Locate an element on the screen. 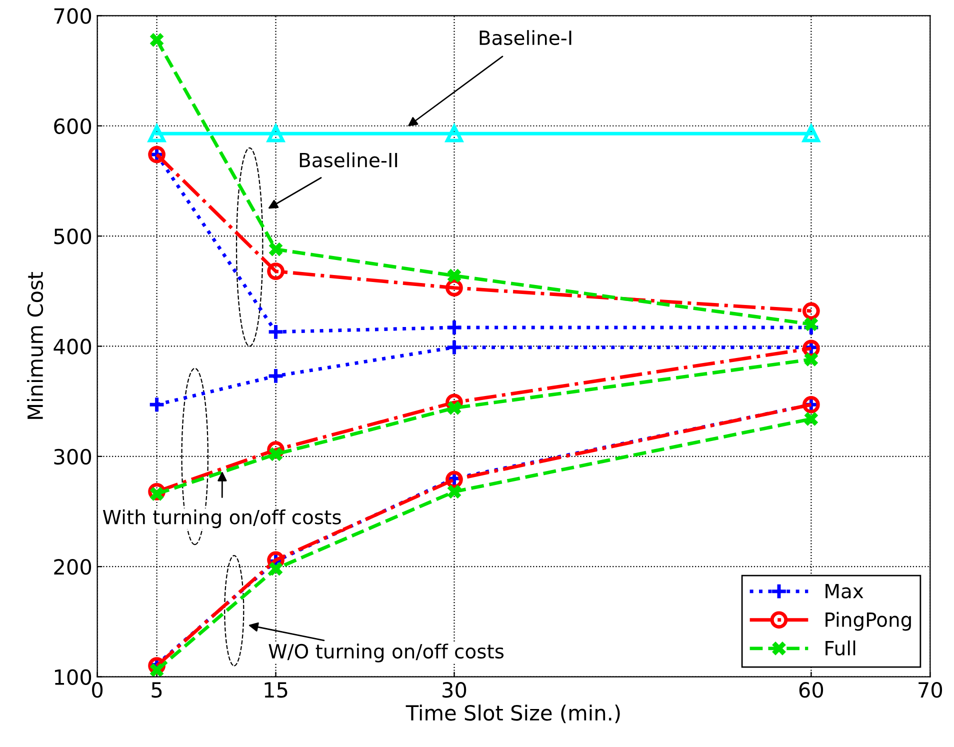 The height and width of the screenshot is (747, 954). annotation: W/O turning on/off costs is located at coordinates (386, 653).